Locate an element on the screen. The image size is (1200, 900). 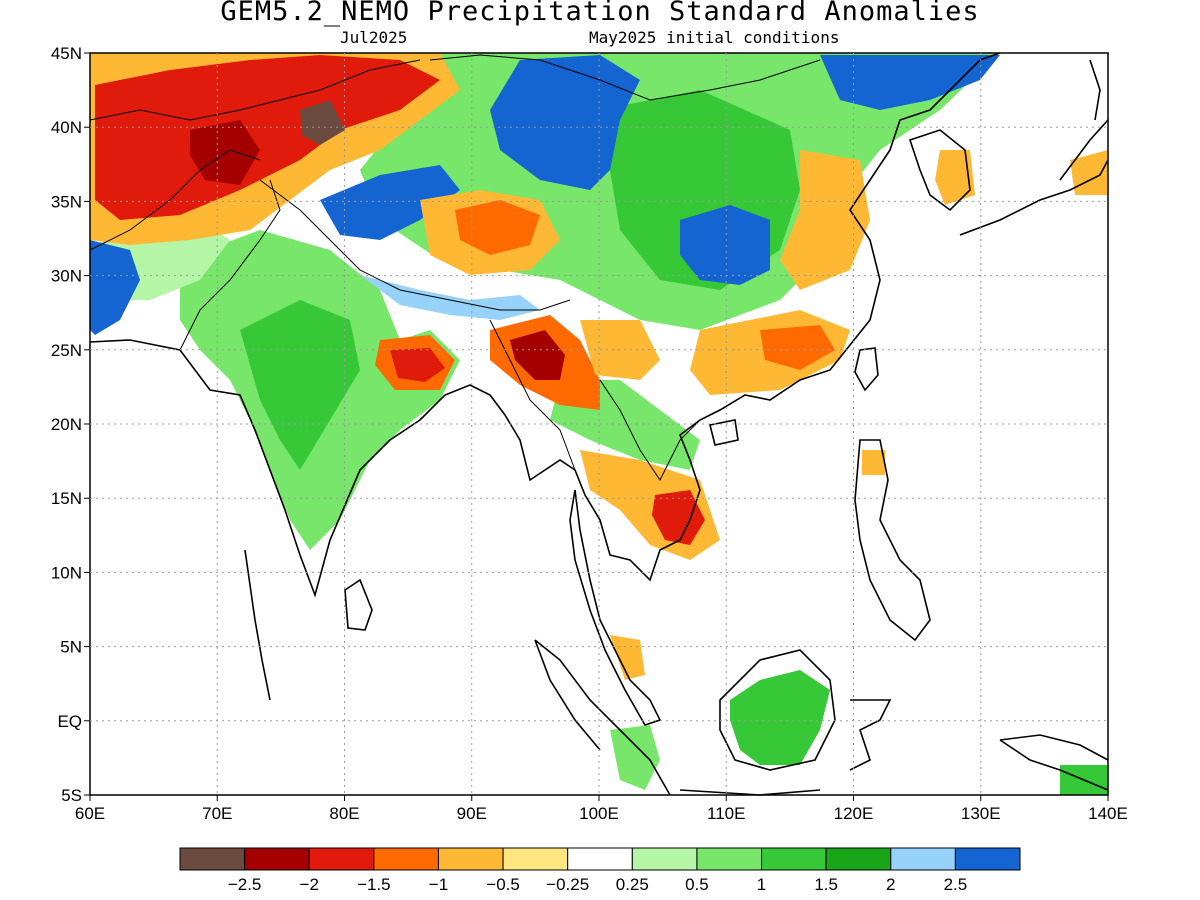
coast-borneo is located at coordinates (777, 710).